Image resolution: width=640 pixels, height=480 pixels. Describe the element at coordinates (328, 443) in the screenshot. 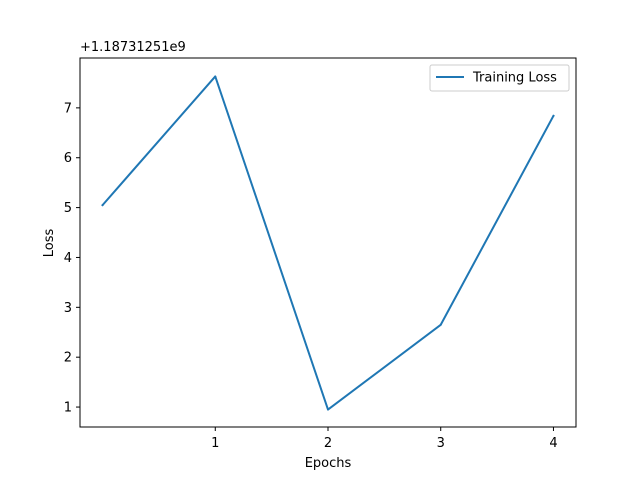

I see `x-tick-label: 2` at that location.